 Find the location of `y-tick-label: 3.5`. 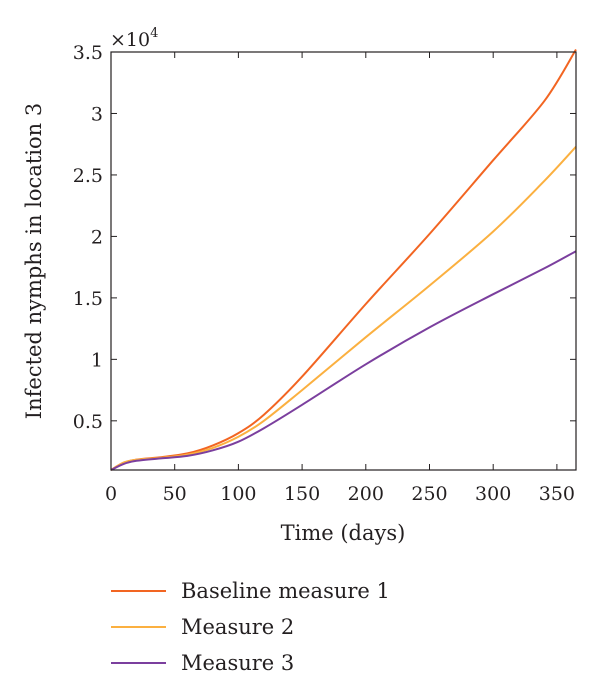

y-tick-label: 3.5 is located at coordinates (88, 53).